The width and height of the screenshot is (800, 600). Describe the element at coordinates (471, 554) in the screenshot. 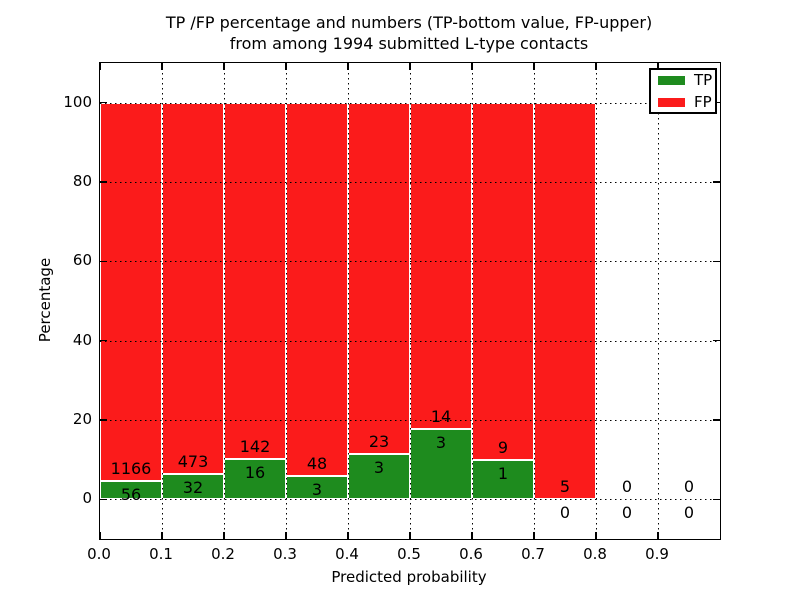

I see `x-tick-label: 0.6` at that location.